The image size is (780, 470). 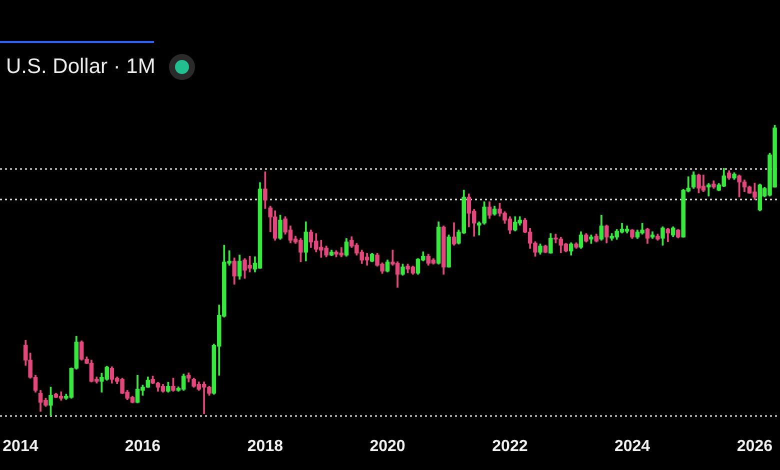 What do you see at coordinates (265, 447) in the screenshot?
I see `x-tick-label: 2018` at bounding box center [265, 447].